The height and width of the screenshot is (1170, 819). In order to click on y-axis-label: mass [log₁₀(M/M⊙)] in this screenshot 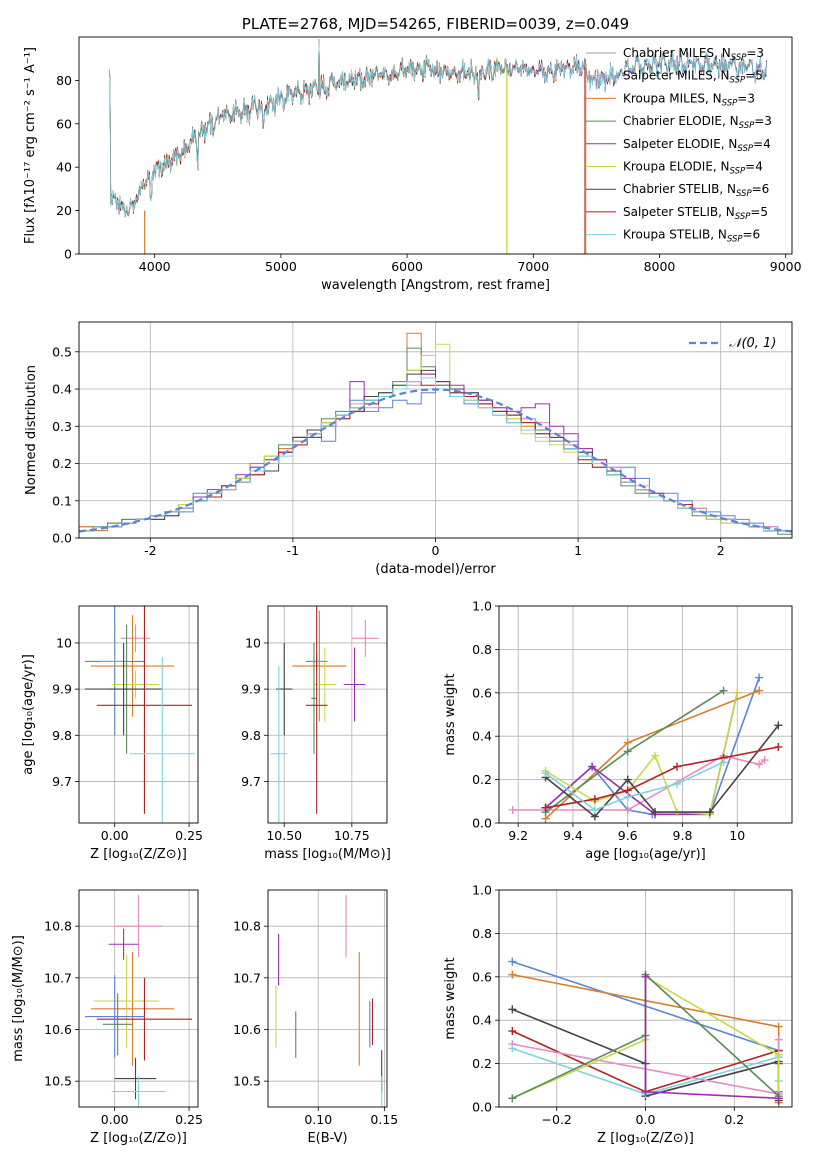, I will do `click(18, 998)`.